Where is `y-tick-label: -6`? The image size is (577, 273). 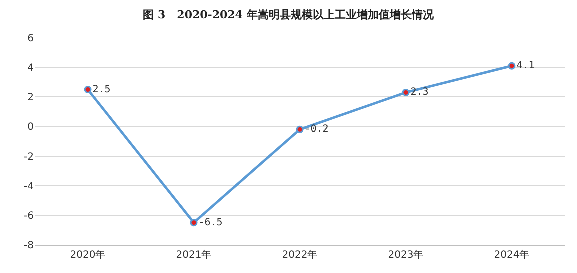
y-tick-label: -6 is located at coordinates (29, 216).